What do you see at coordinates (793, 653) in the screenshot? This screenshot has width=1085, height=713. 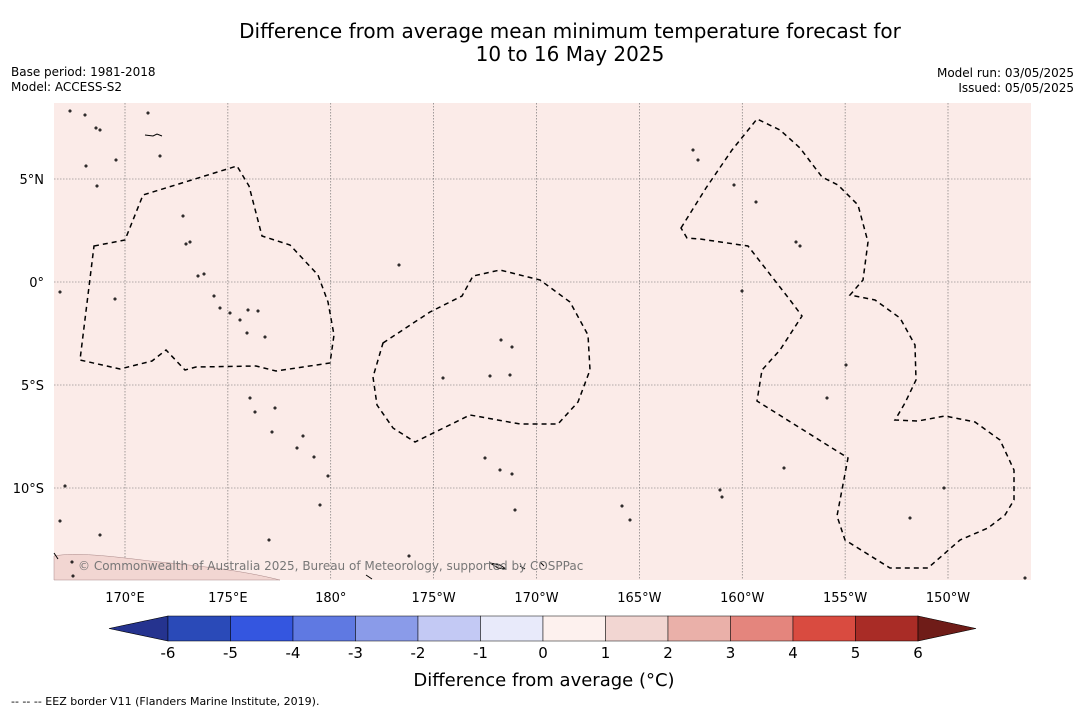 I see `colorbar-tick-label: 4` at bounding box center [793, 653].